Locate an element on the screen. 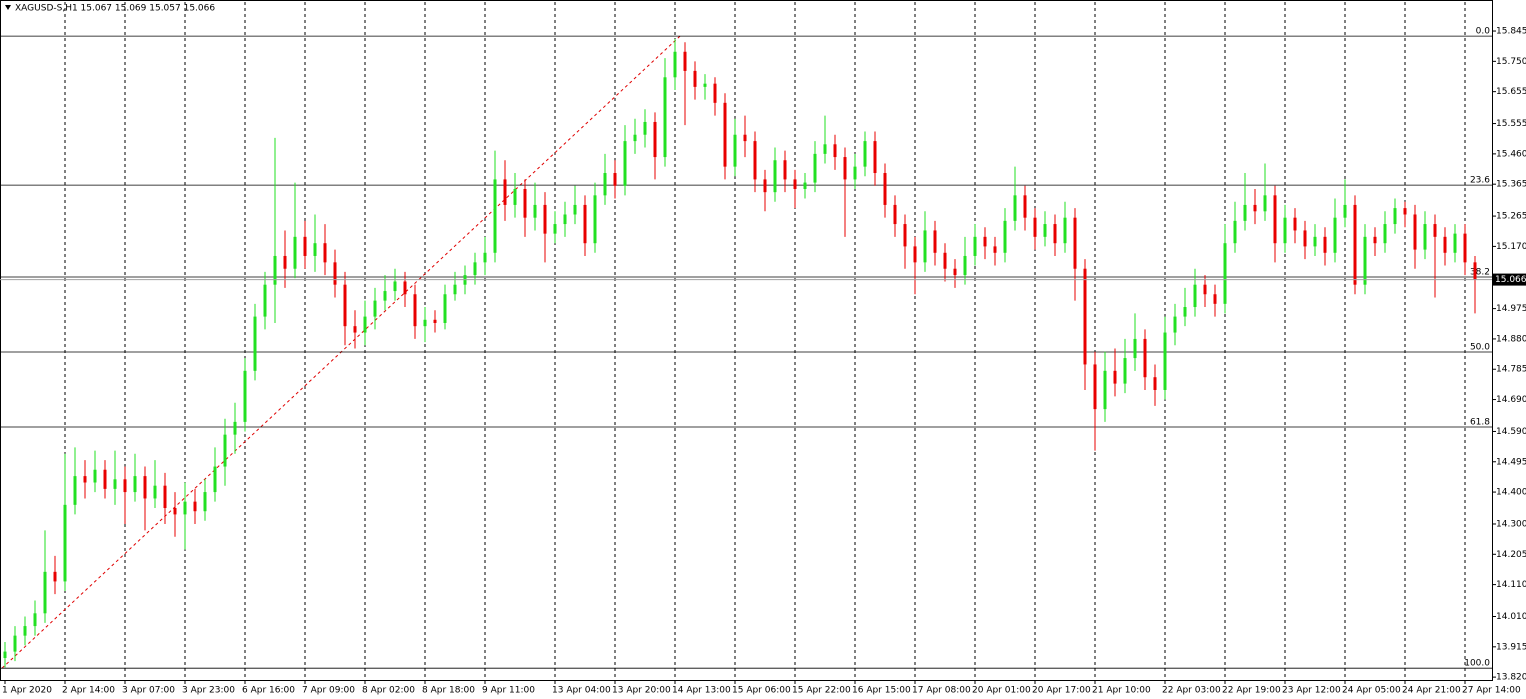  x-tick-label: 20 Apr 17:00 is located at coordinates (1061, 691).